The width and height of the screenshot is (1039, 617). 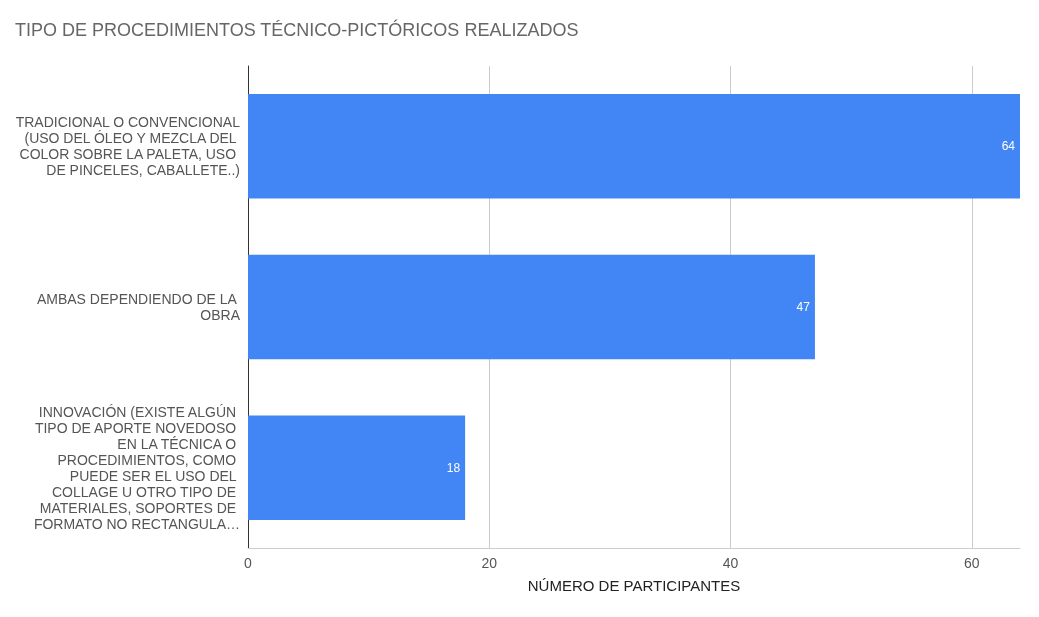 I want to click on data-label: 64, so click(x=1008, y=146).